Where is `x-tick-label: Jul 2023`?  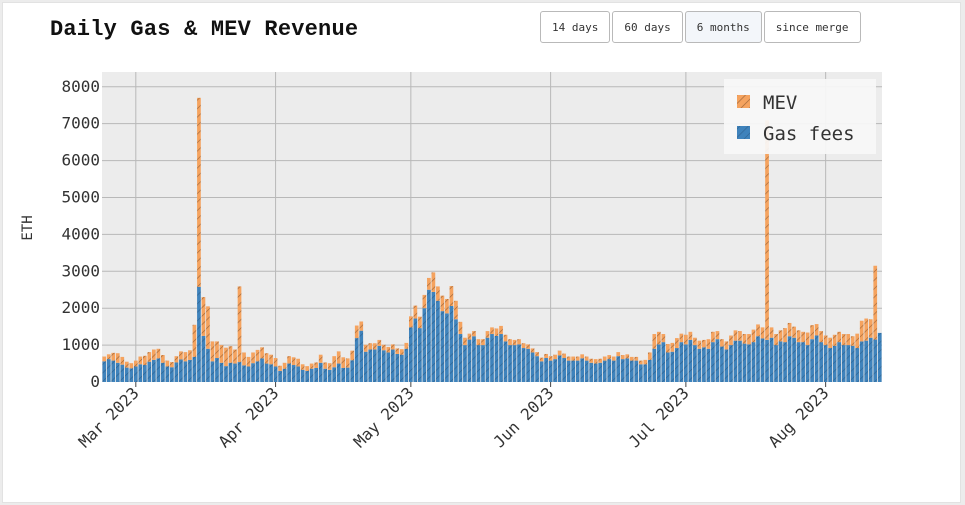 x-tick-label: Jul 2023 is located at coordinates (659, 417).